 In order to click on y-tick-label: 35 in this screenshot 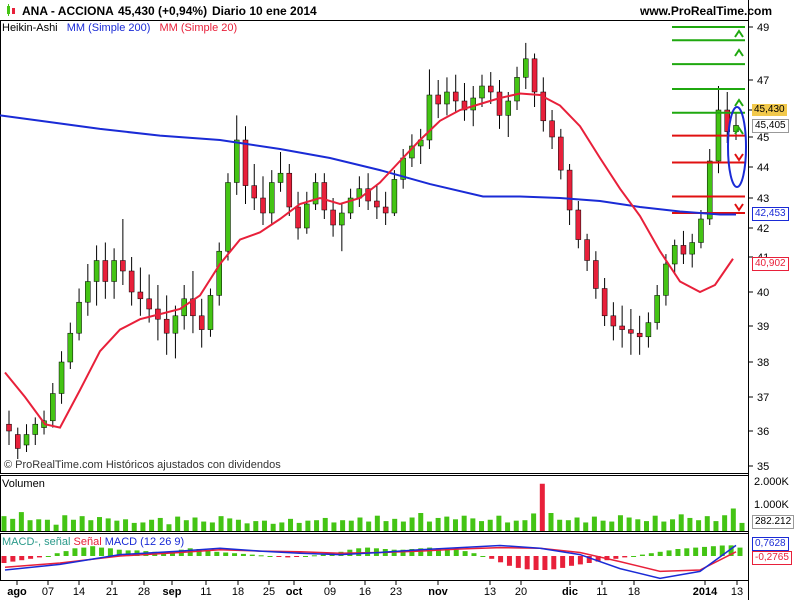, I will do `click(763, 467)`.